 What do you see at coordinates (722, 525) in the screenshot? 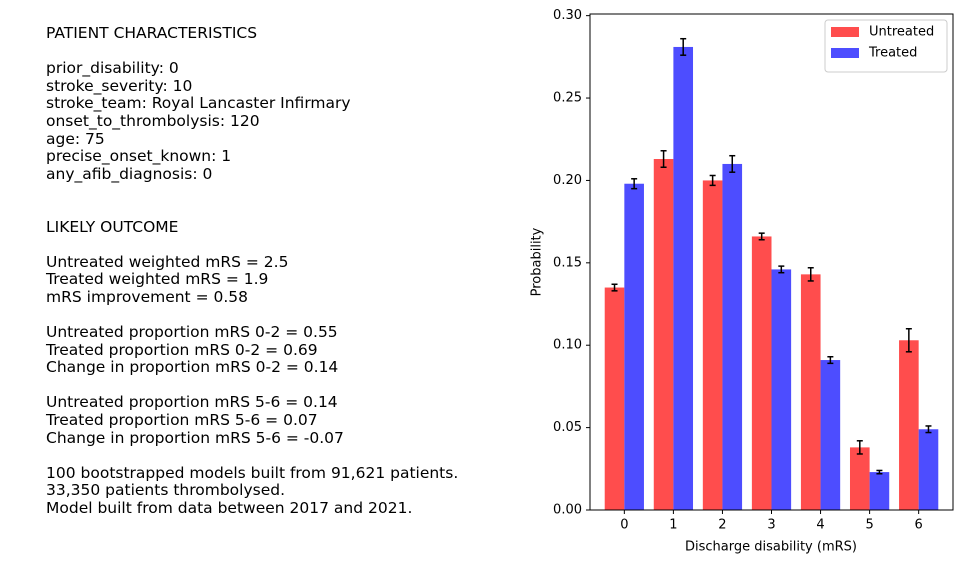
I see `x-tick-label: 2` at bounding box center [722, 525].